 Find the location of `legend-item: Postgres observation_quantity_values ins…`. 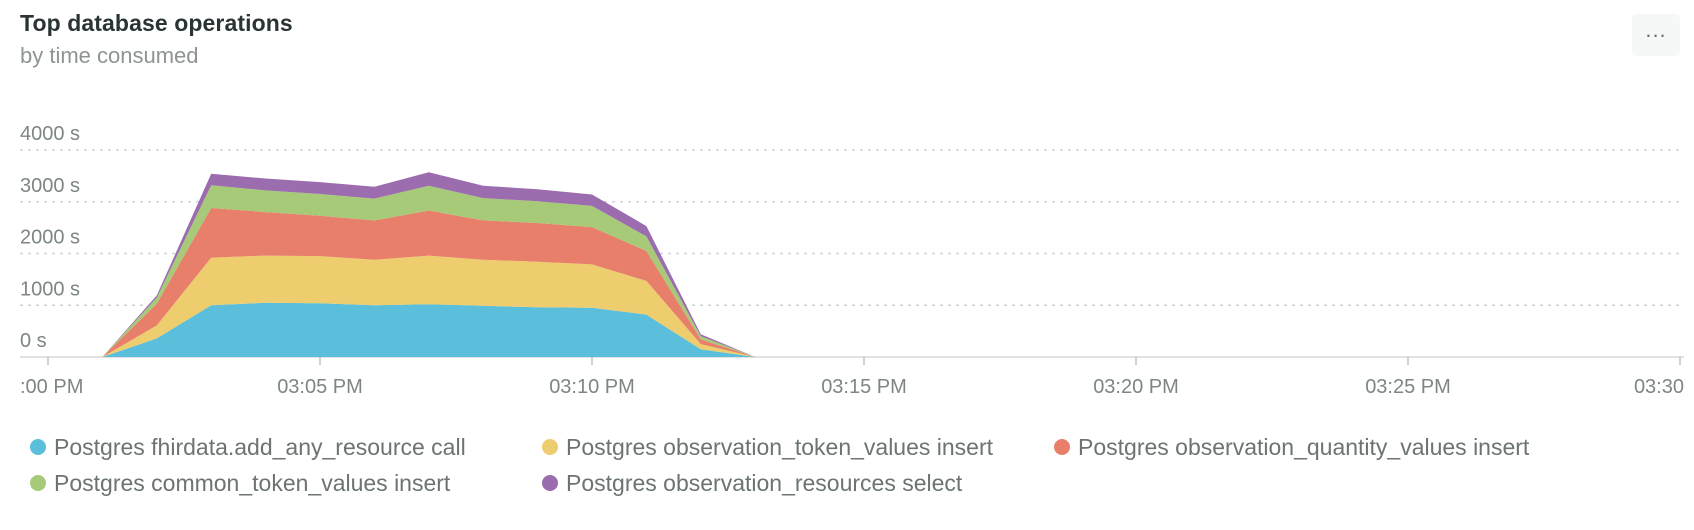

legend-item: Postgres observation_quantity_values ins… is located at coordinates (1291, 447).